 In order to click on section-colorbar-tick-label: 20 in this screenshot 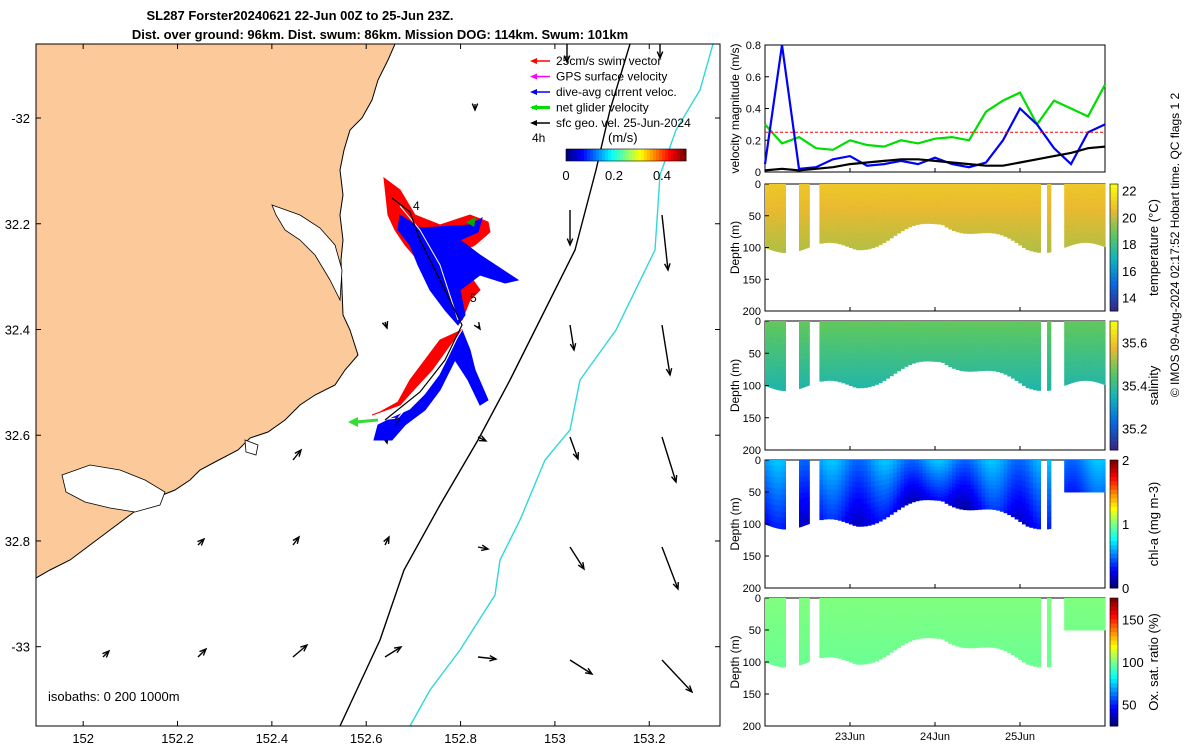, I will do `click(1129, 217)`.